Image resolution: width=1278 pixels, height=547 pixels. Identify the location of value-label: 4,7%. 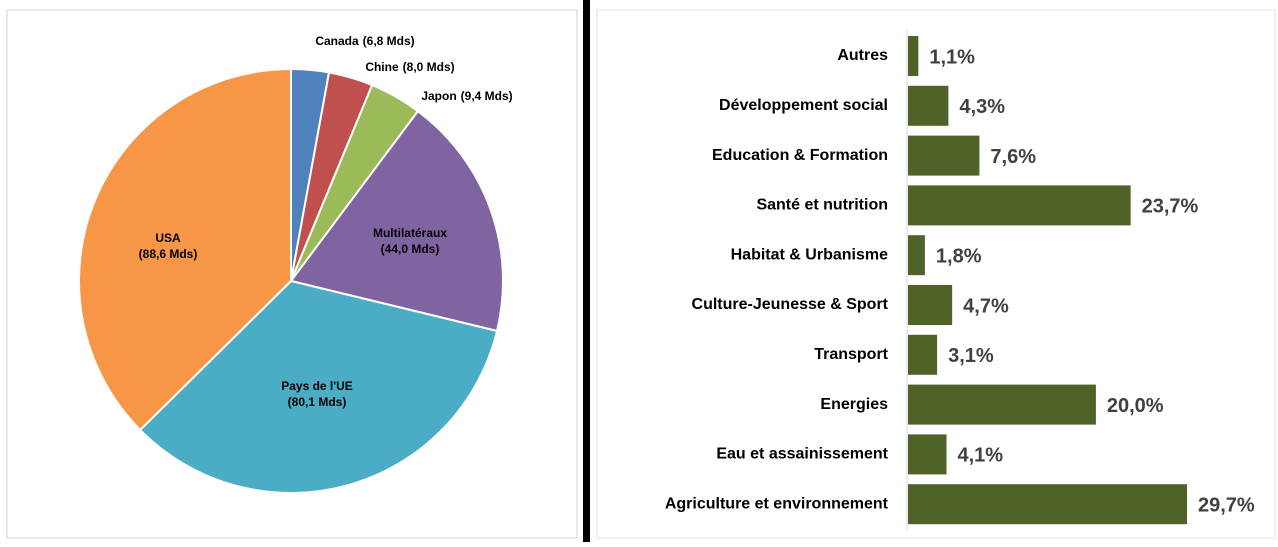
(986, 306).